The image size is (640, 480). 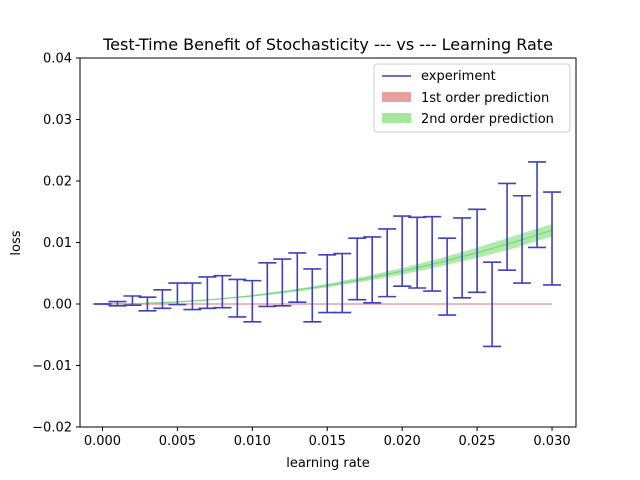 What do you see at coordinates (52, 366) in the screenshot?
I see `y-tick-label: −0.01` at bounding box center [52, 366].